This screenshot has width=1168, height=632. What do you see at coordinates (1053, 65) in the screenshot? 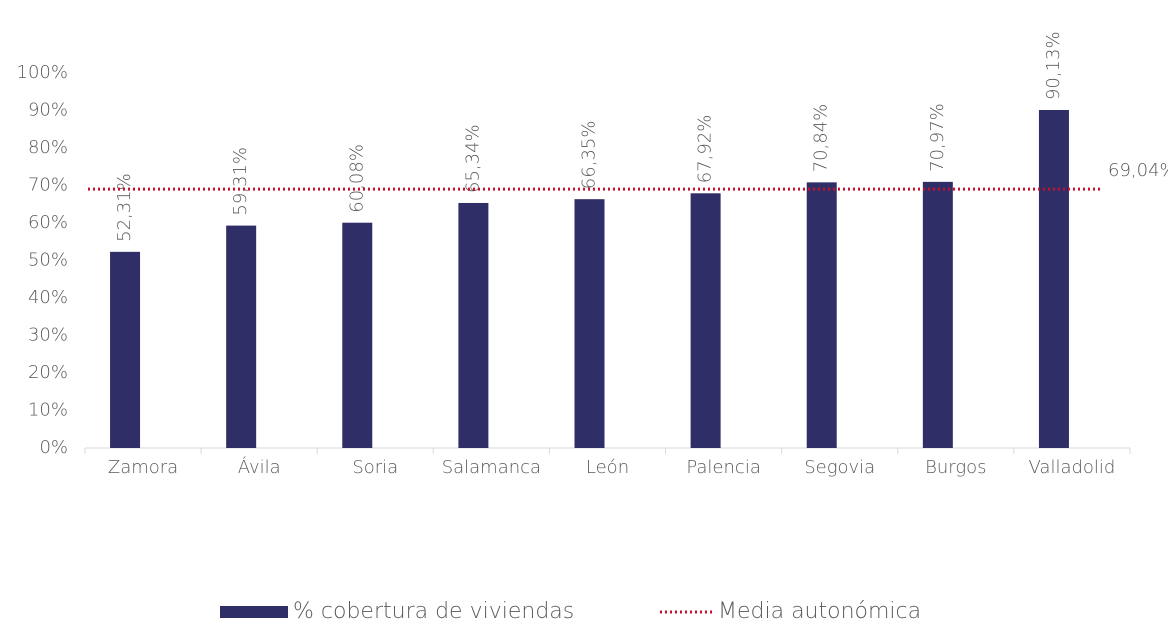
I see `data-label: 90,13%` at bounding box center [1053, 65].